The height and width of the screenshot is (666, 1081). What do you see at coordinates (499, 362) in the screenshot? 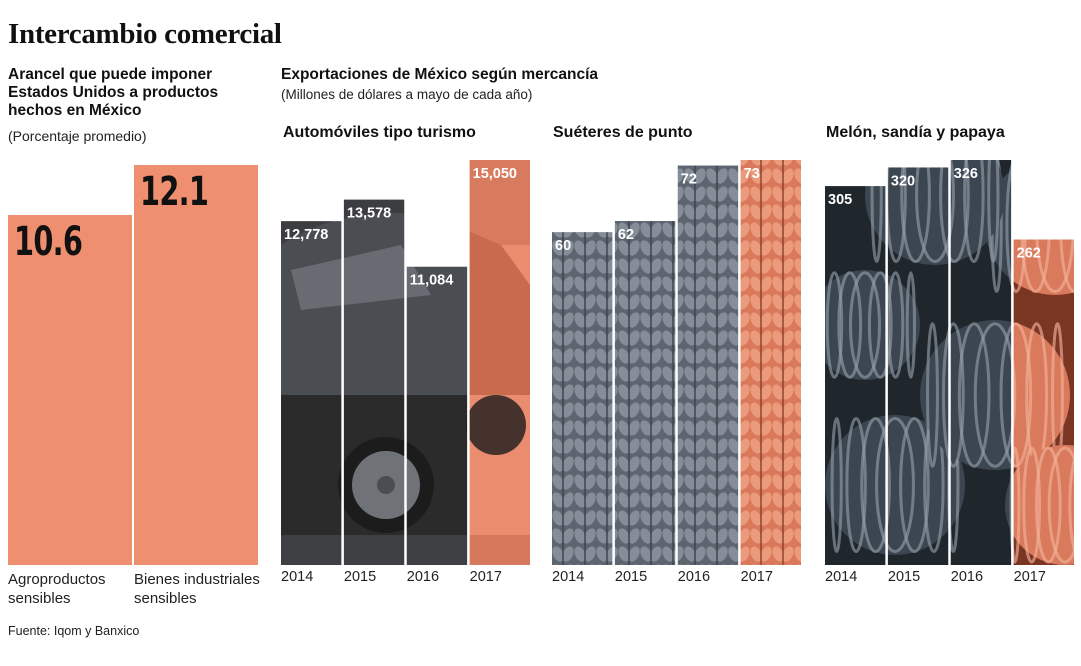
I see `autos-bar-2017` at bounding box center [499, 362].